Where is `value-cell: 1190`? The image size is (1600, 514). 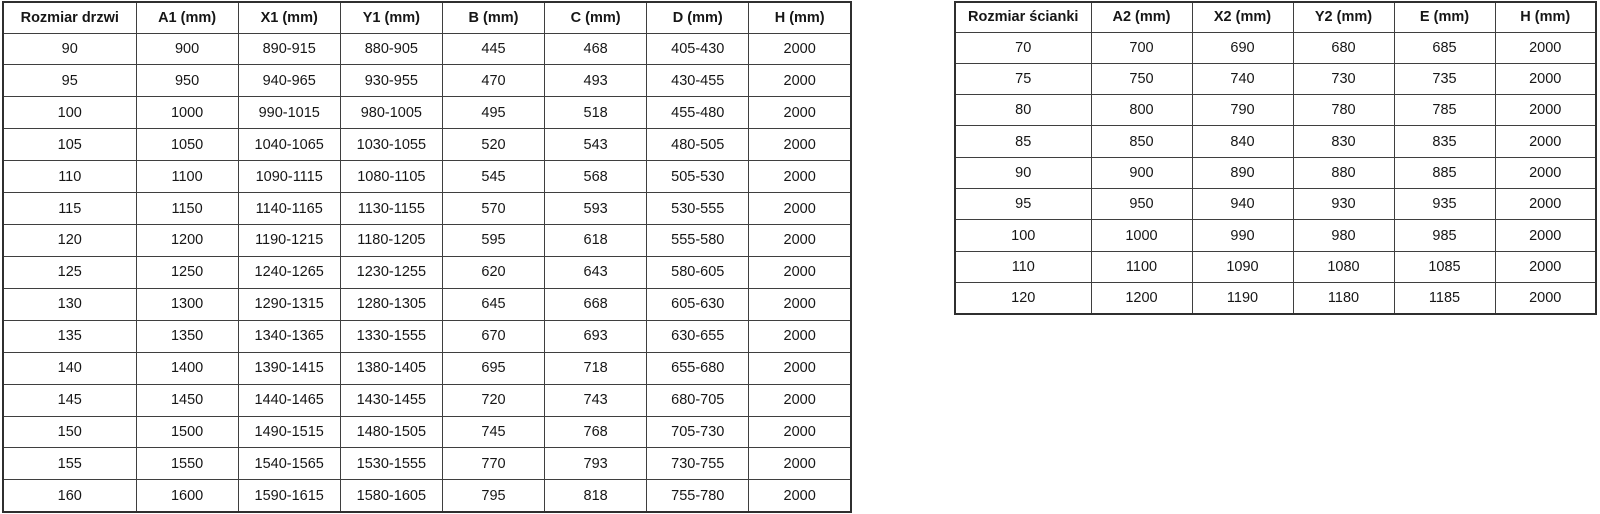
value-cell: 1190 is located at coordinates (1242, 298).